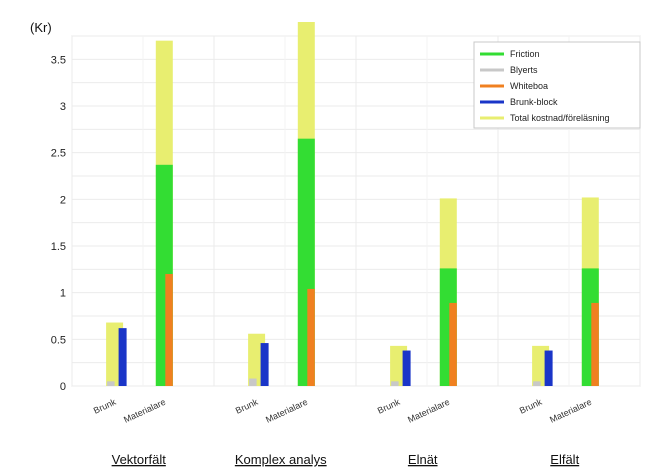  What do you see at coordinates (63, 294) in the screenshot?
I see `y-tick-label: 1` at bounding box center [63, 294].